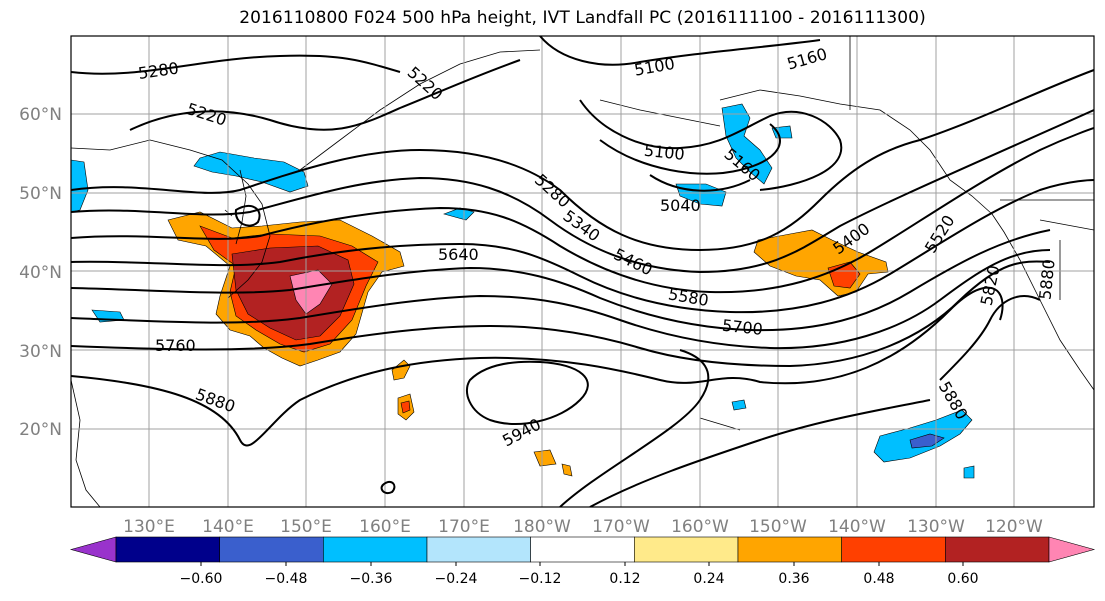 This screenshot has width=1105, height=601. What do you see at coordinates (40, 430) in the screenshot?
I see `lat-label: 20°N` at bounding box center [40, 430].